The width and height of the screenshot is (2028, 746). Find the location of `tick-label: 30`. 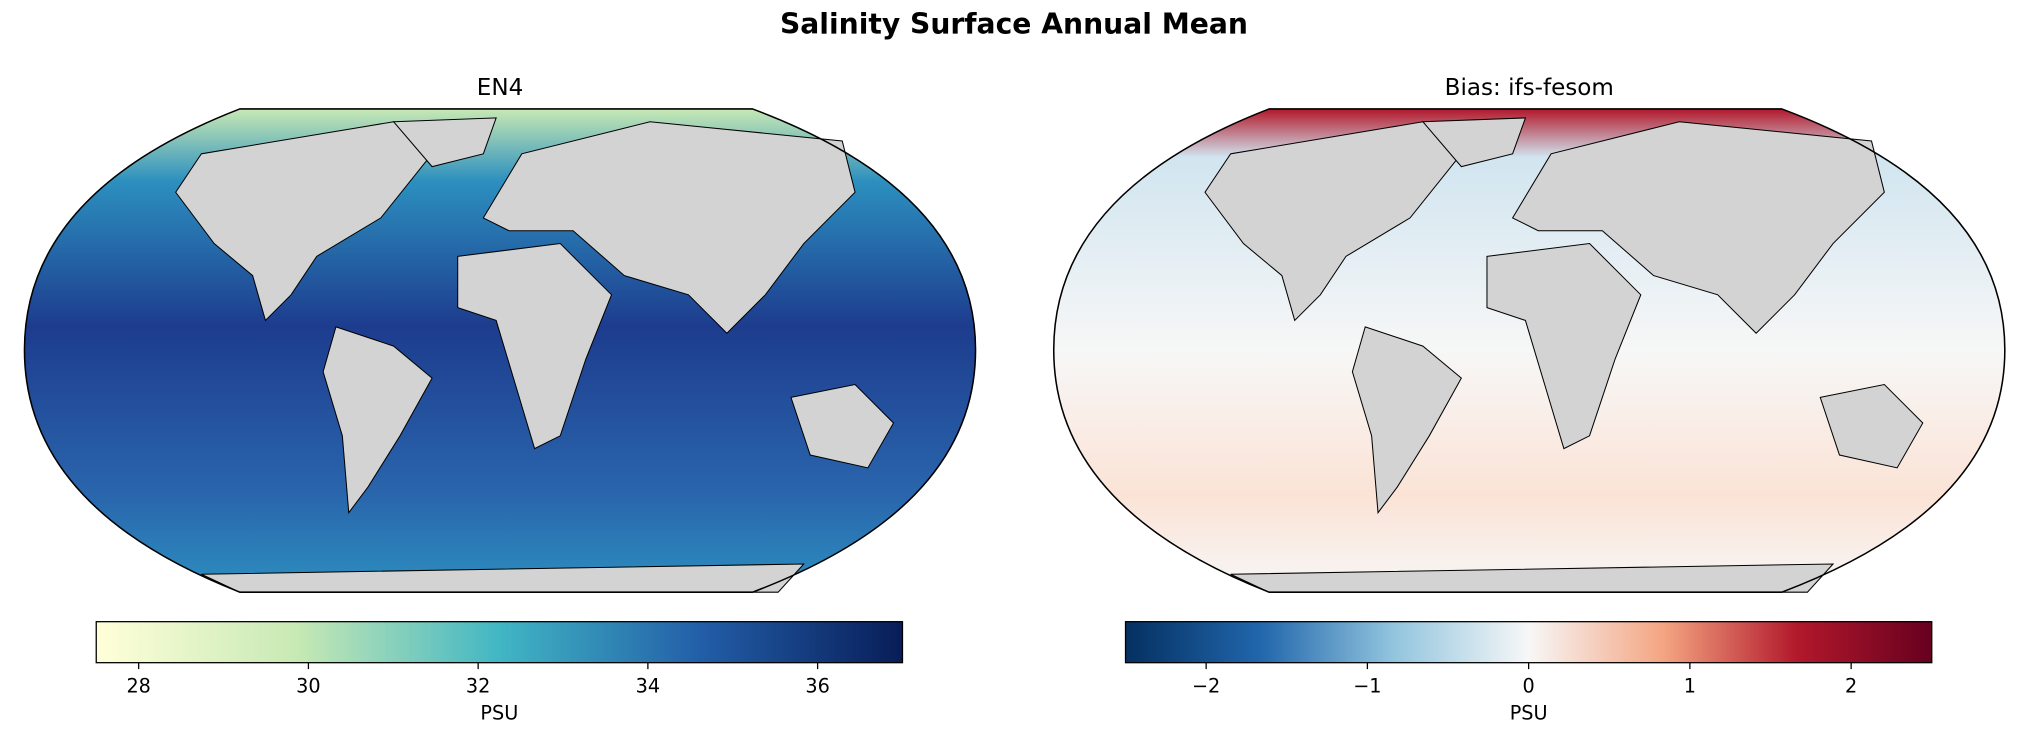

tick-label: 30 is located at coordinates (308, 686).